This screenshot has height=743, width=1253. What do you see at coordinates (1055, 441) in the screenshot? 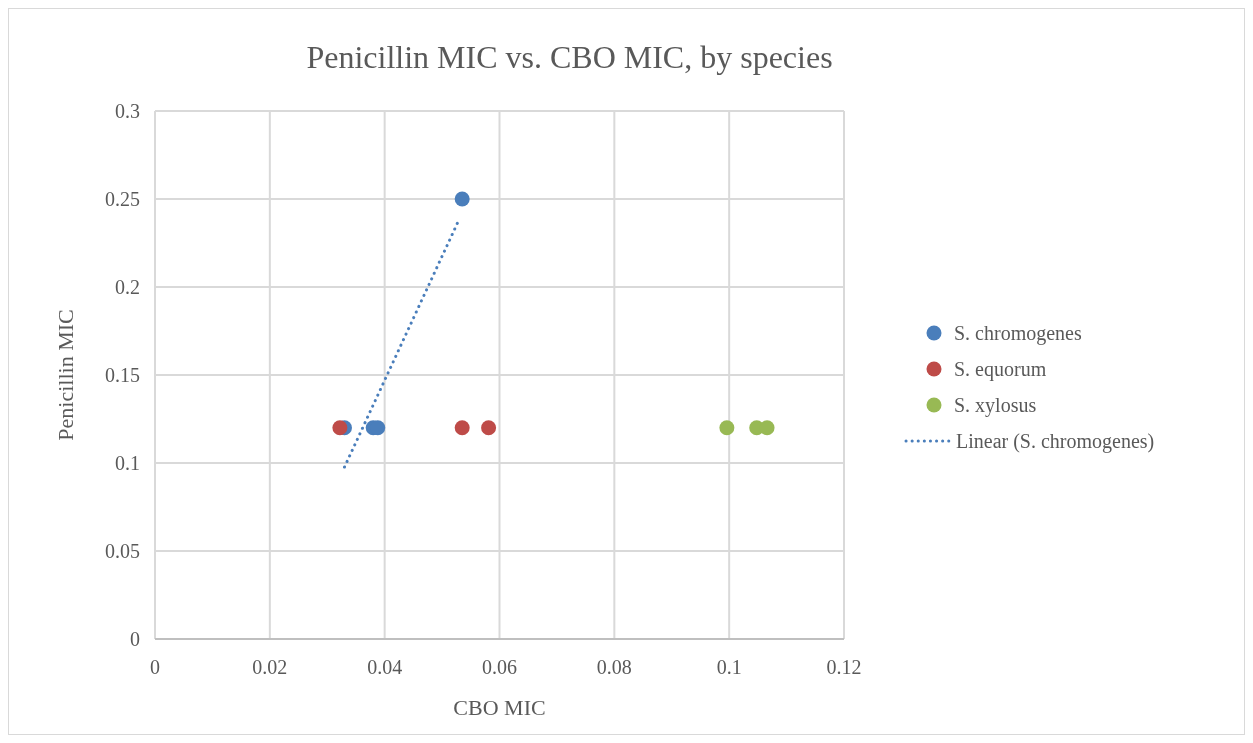
I see `legend-label: Linear (S. chromogenes)` at bounding box center [1055, 441].